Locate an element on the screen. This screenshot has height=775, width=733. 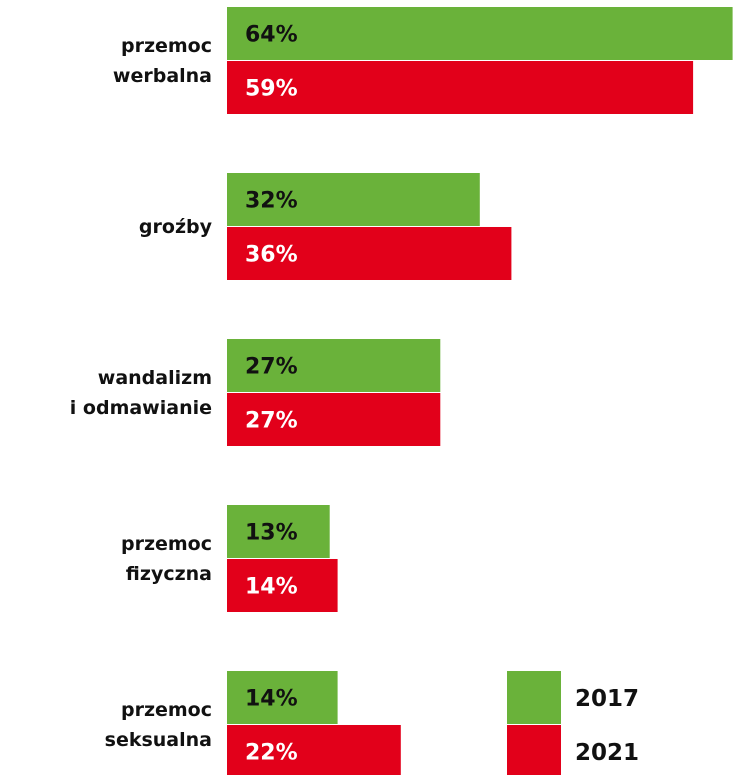
value-label: 36% is located at coordinates (271, 255).